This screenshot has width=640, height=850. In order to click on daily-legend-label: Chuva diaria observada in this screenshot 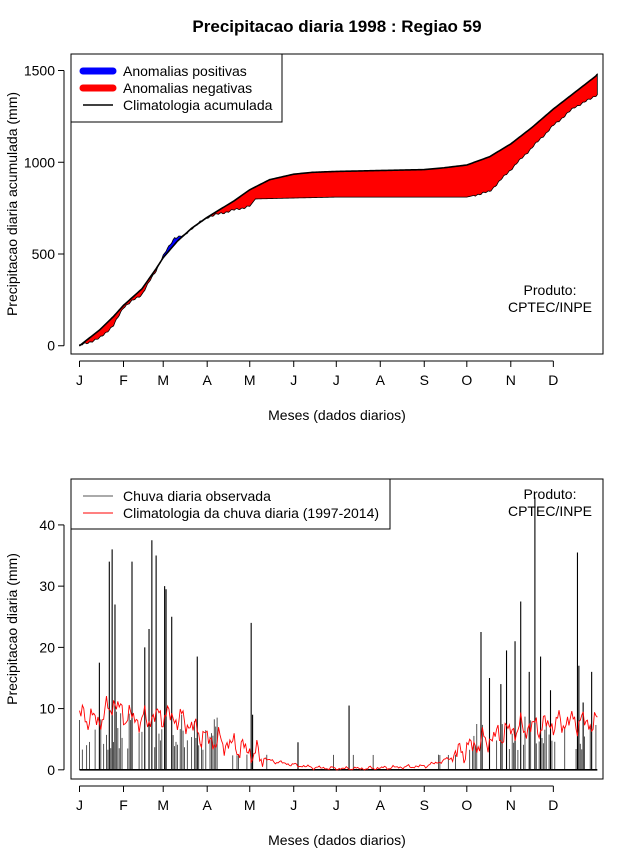, I will do `click(197, 496)`.